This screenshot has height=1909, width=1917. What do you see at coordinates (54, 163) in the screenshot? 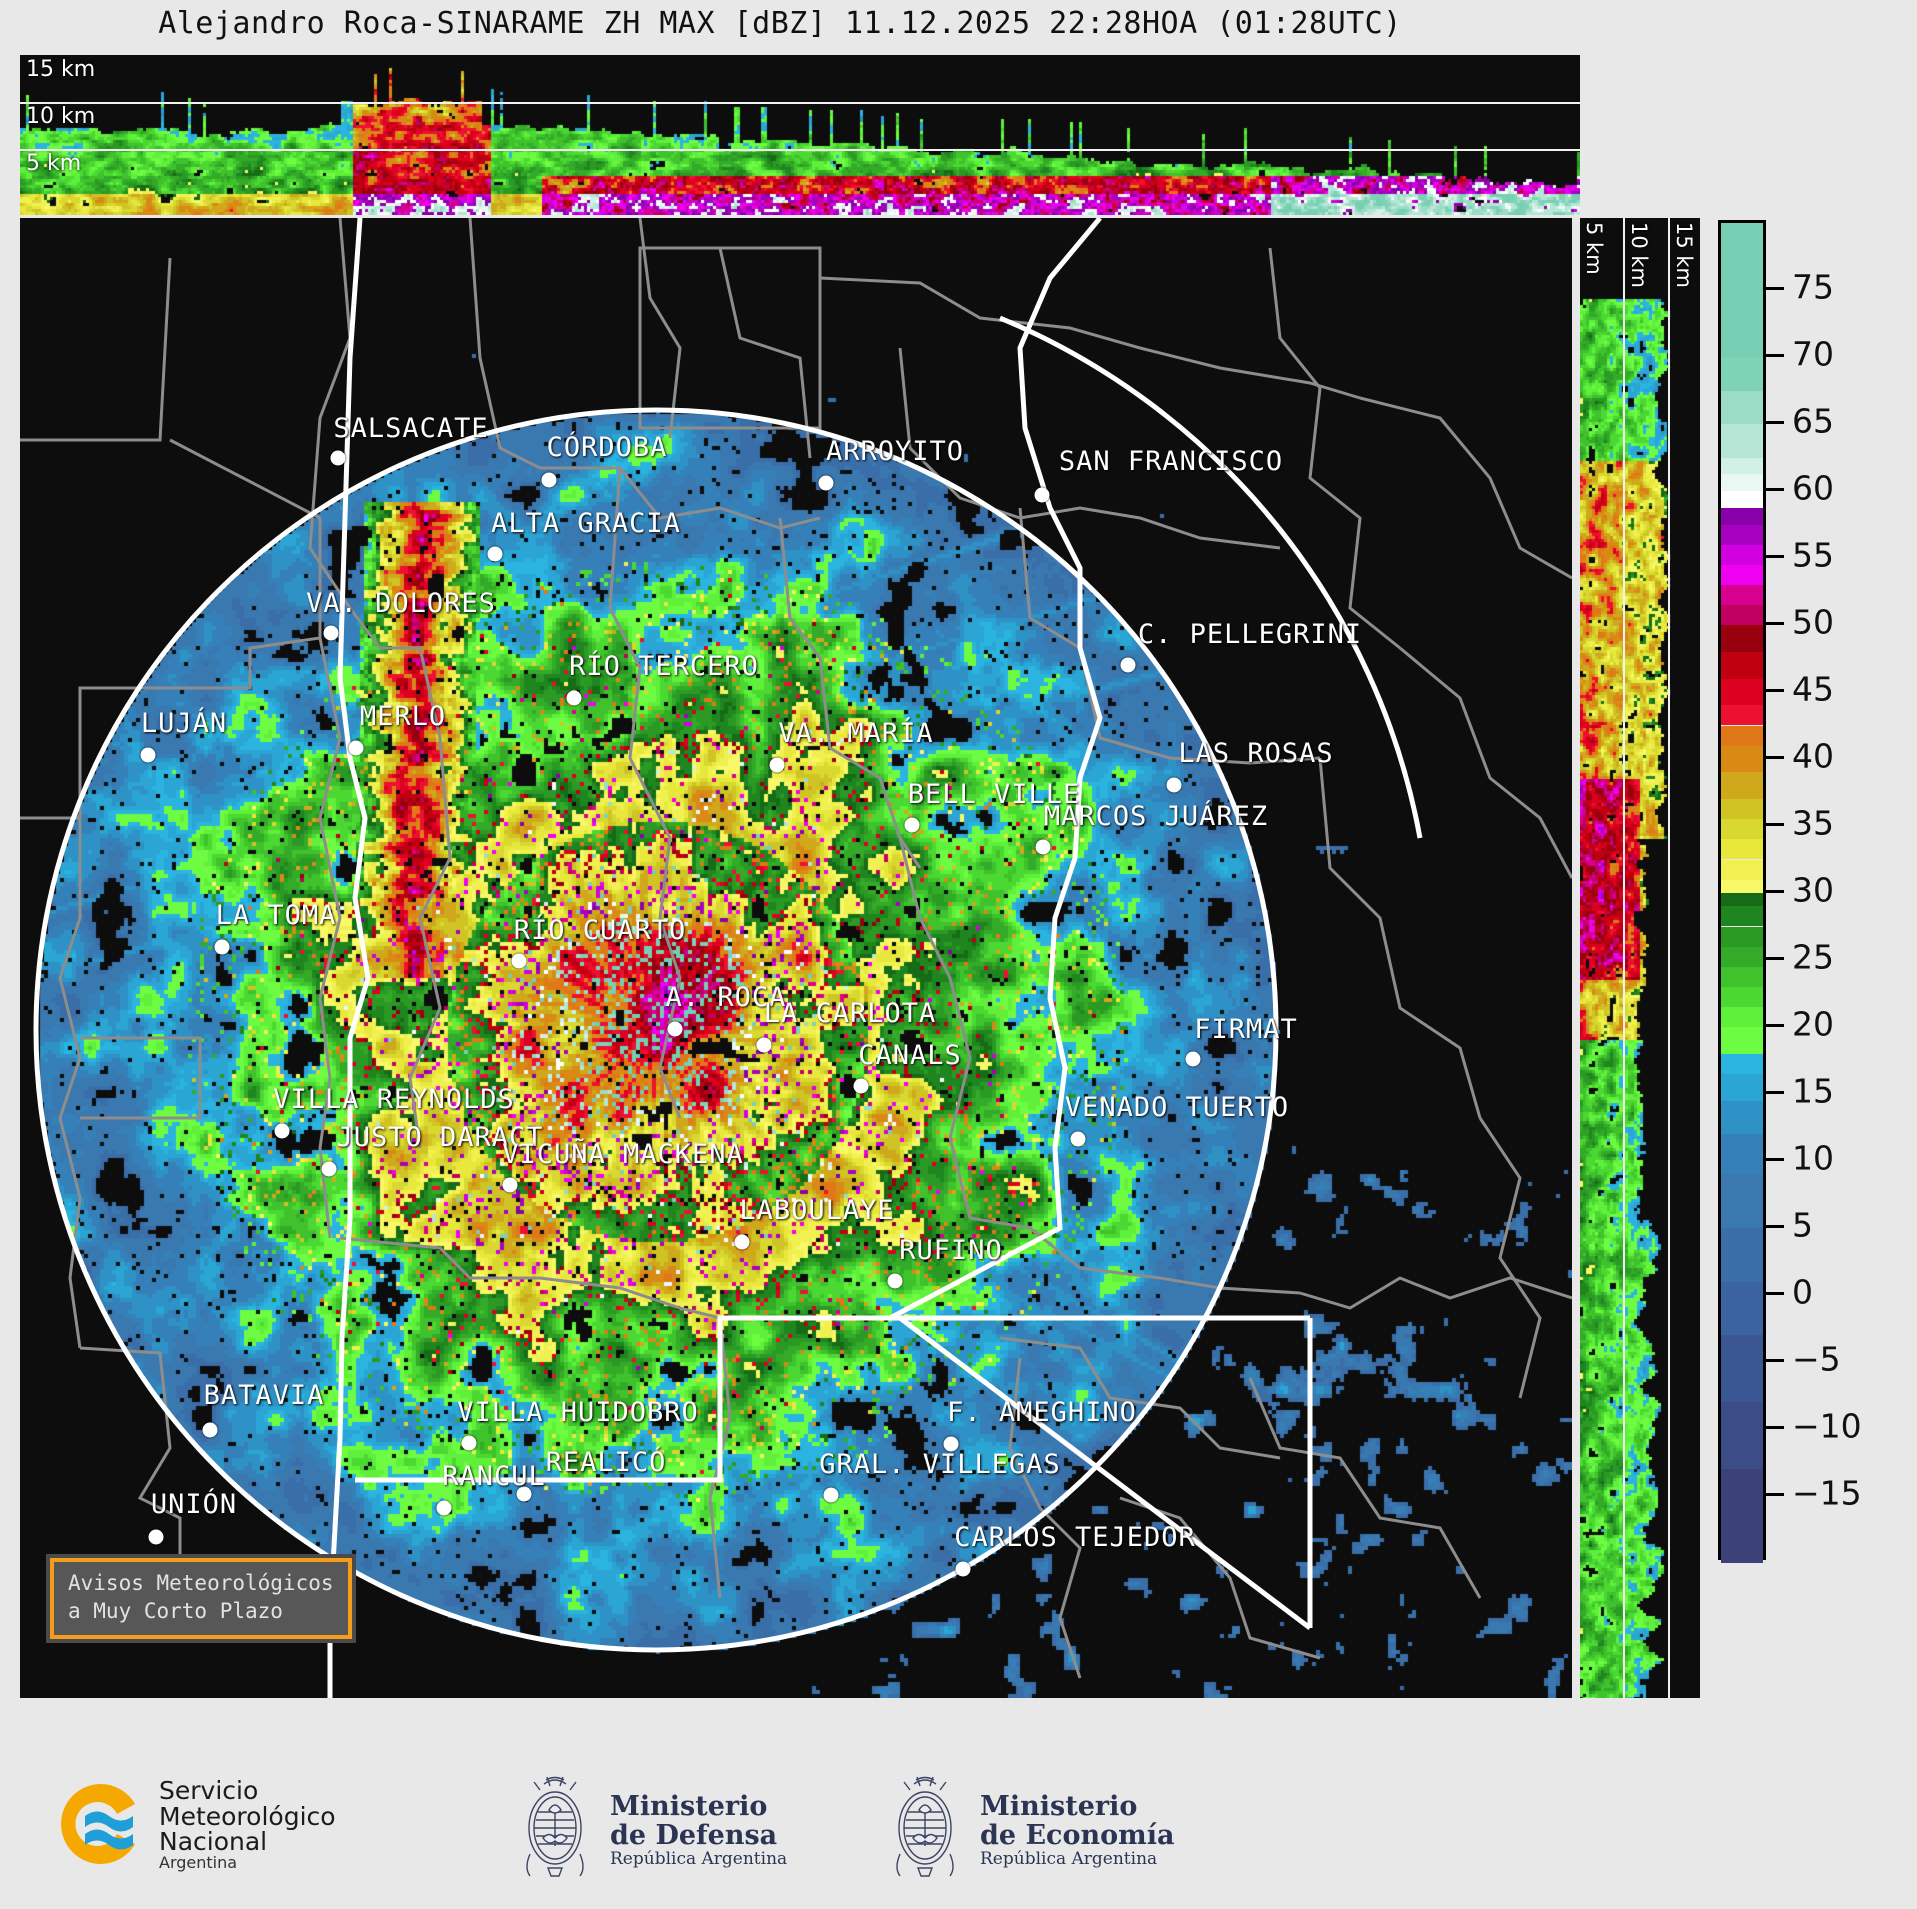
I see `height-label-5km: 5 km` at bounding box center [54, 163].